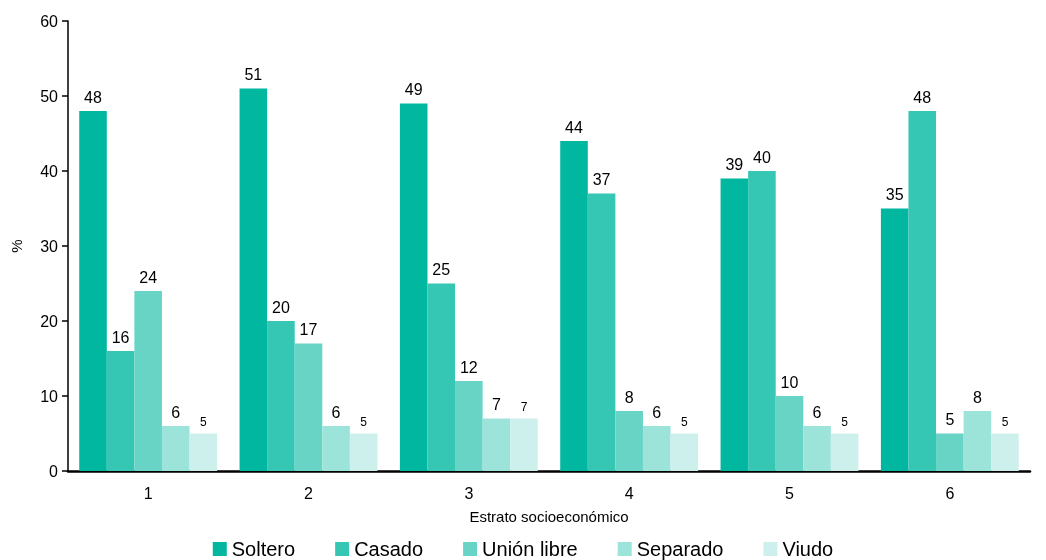 The height and width of the screenshot is (560, 1046). I want to click on data-label: 20, so click(281, 307).